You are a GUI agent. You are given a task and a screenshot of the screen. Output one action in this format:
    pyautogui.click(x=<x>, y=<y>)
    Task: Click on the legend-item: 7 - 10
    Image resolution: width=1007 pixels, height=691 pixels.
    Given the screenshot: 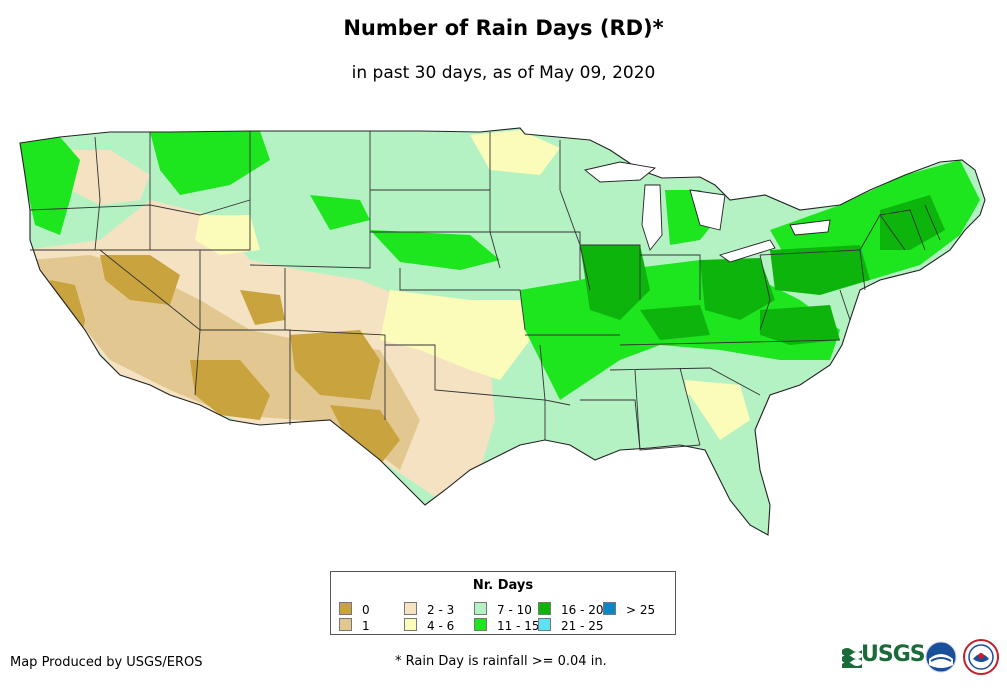 What is the action you would take?
    pyautogui.click(x=503, y=609)
    